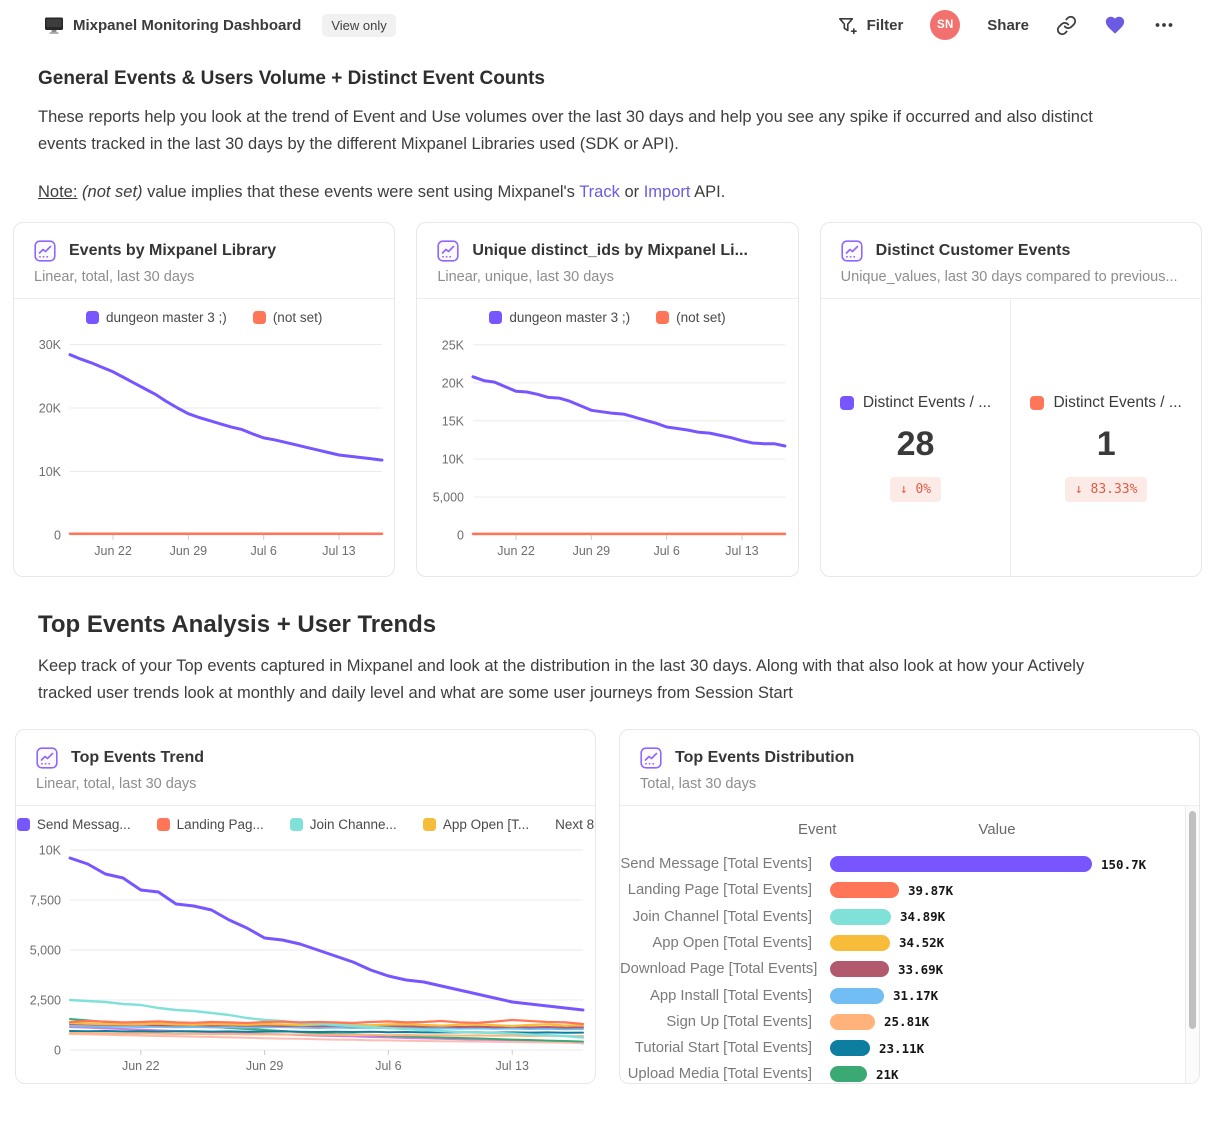  What do you see at coordinates (945, 25) in the screenshot?
I see `user-avatar: SN` at bounding box center [945, 25].